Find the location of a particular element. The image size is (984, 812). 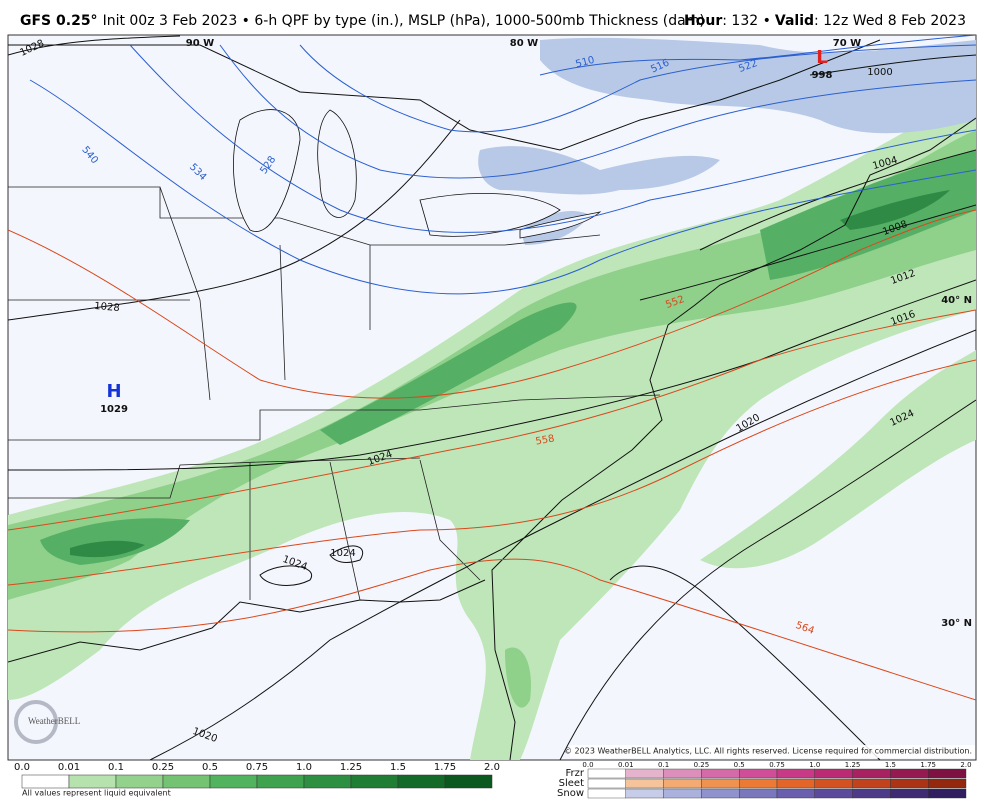

isobar-label: 1028 is located at coordinates (107, 307).